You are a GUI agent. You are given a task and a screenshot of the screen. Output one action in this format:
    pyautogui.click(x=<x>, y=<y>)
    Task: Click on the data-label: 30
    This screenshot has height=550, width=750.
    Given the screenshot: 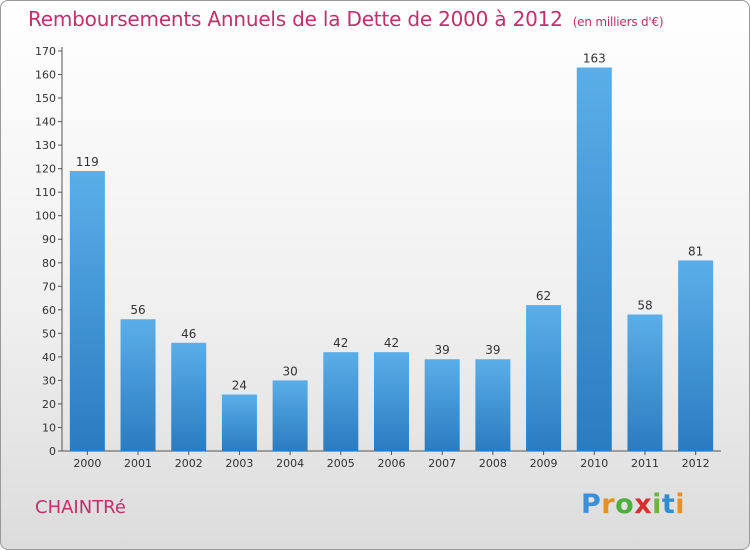 What is the action you would take?
    pyautogui.click(x=289, y=371)
    